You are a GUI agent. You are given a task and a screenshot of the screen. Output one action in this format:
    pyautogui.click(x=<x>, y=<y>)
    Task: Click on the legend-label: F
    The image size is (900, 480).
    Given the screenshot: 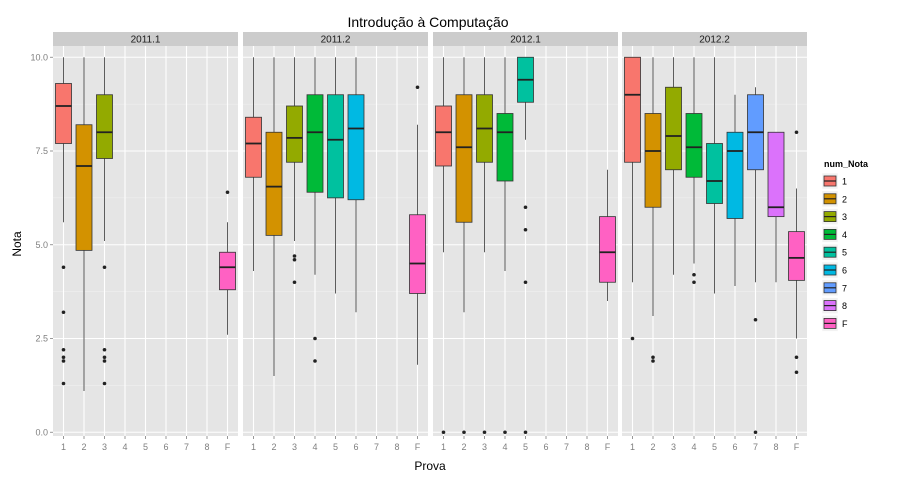 What is the action you would take?
    pyautogui.click(x=845, y=324)
    